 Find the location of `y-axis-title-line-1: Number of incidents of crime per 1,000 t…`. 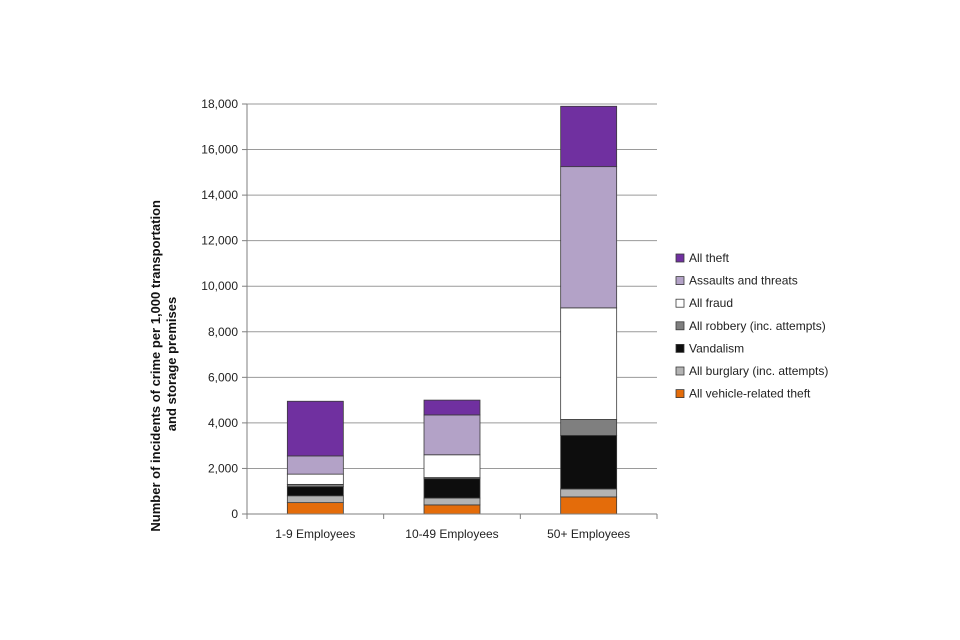

y-axis-title-line-1: Number of incidents of crime per 1,000 t… is located at coordinates (155, 366).